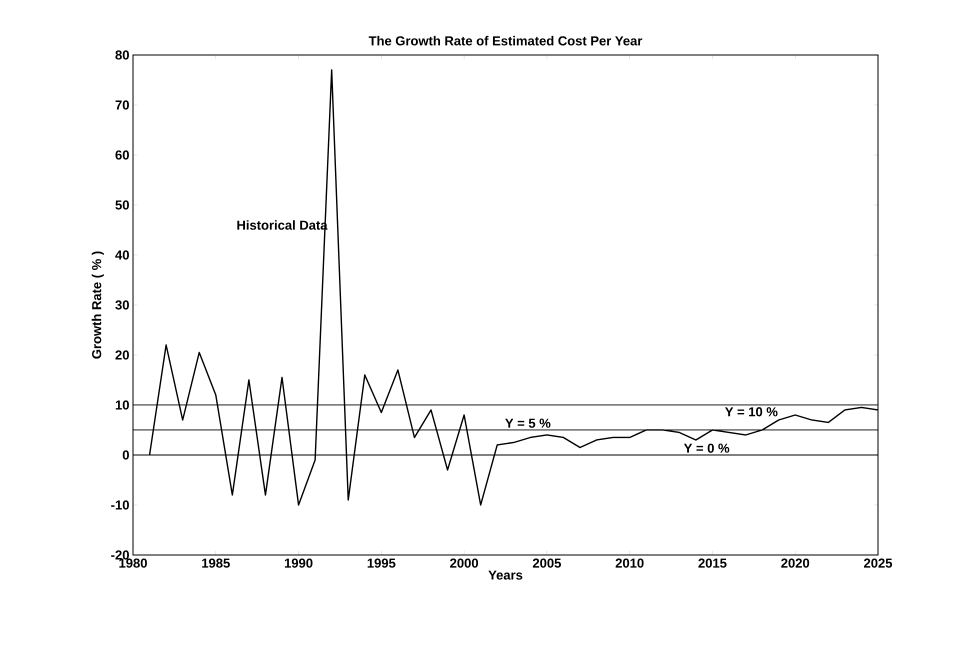 The height and width of the screenshot is (647, 953). What do you see at coordinates (546, 563) in the screenshot?
I see `x-tick-label: 2005` at bounding box center [546, 563].